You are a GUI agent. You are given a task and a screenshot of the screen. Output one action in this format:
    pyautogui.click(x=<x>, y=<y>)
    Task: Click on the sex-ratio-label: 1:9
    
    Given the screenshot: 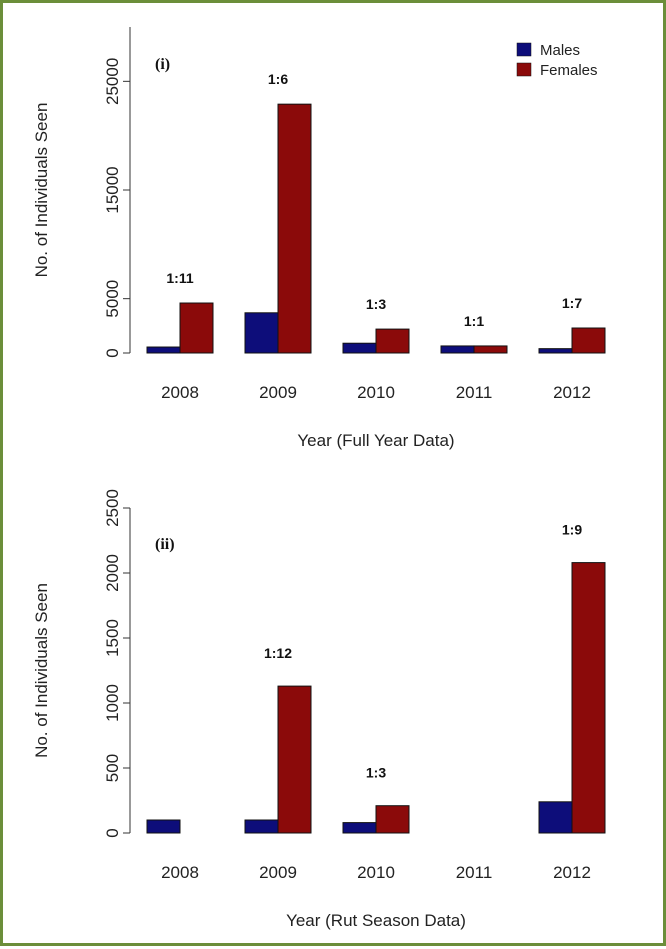 What is the action you would take?
    pyautogui.click(x=572, y=530)
    